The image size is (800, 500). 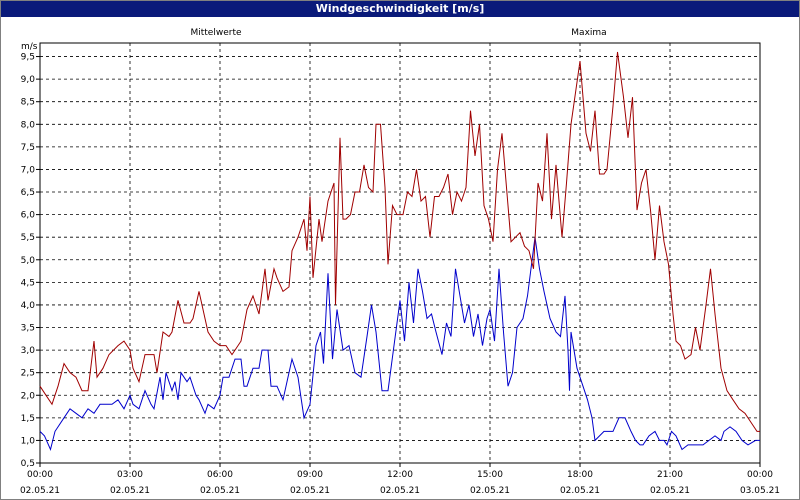 I want to click on x-tick-time-label: 09:00, so click(x=310, y=475).